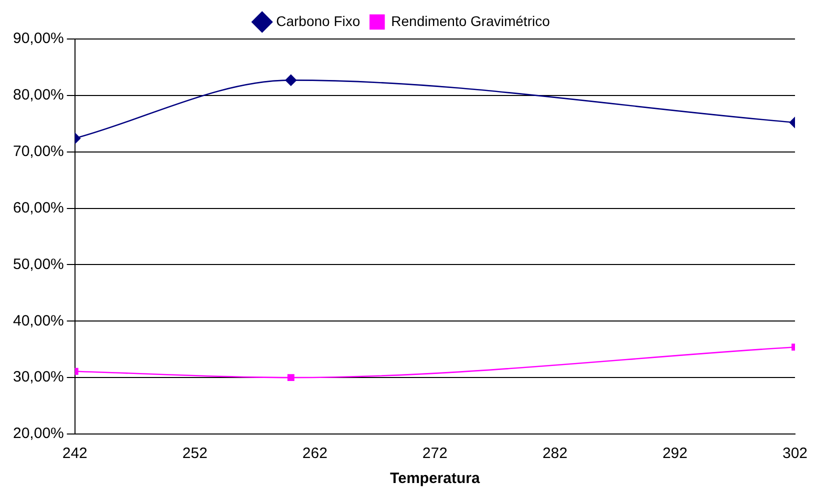 Image resolution: width=820 pixels, height=497 pixels. I want to click on y-tick-label: 20,00%, so click(38, 433).